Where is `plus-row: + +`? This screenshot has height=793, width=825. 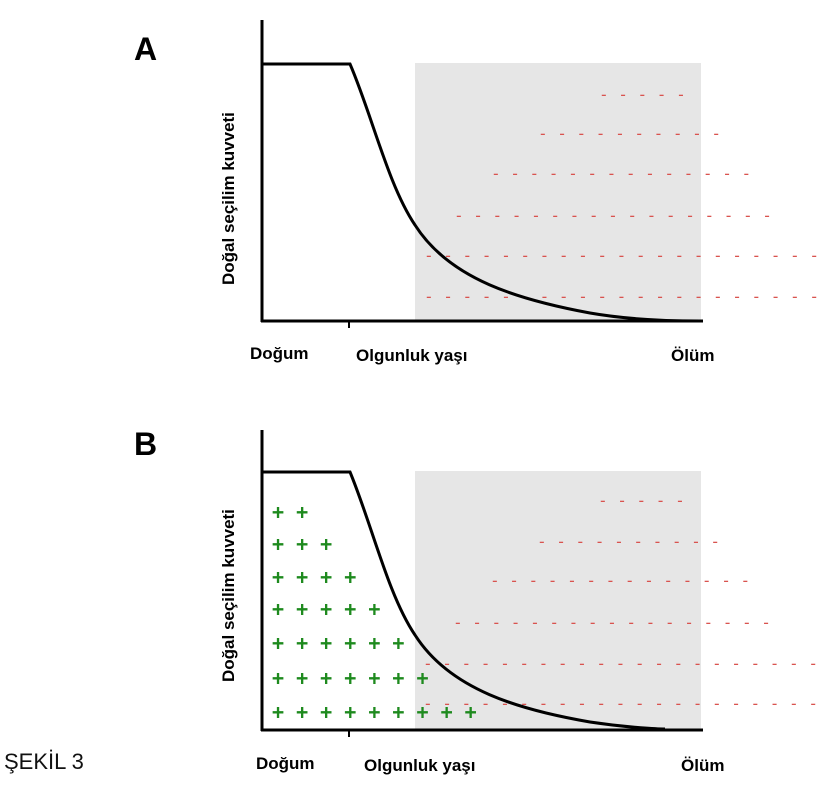
plus-row: + + is located at coordinates (290, 512).